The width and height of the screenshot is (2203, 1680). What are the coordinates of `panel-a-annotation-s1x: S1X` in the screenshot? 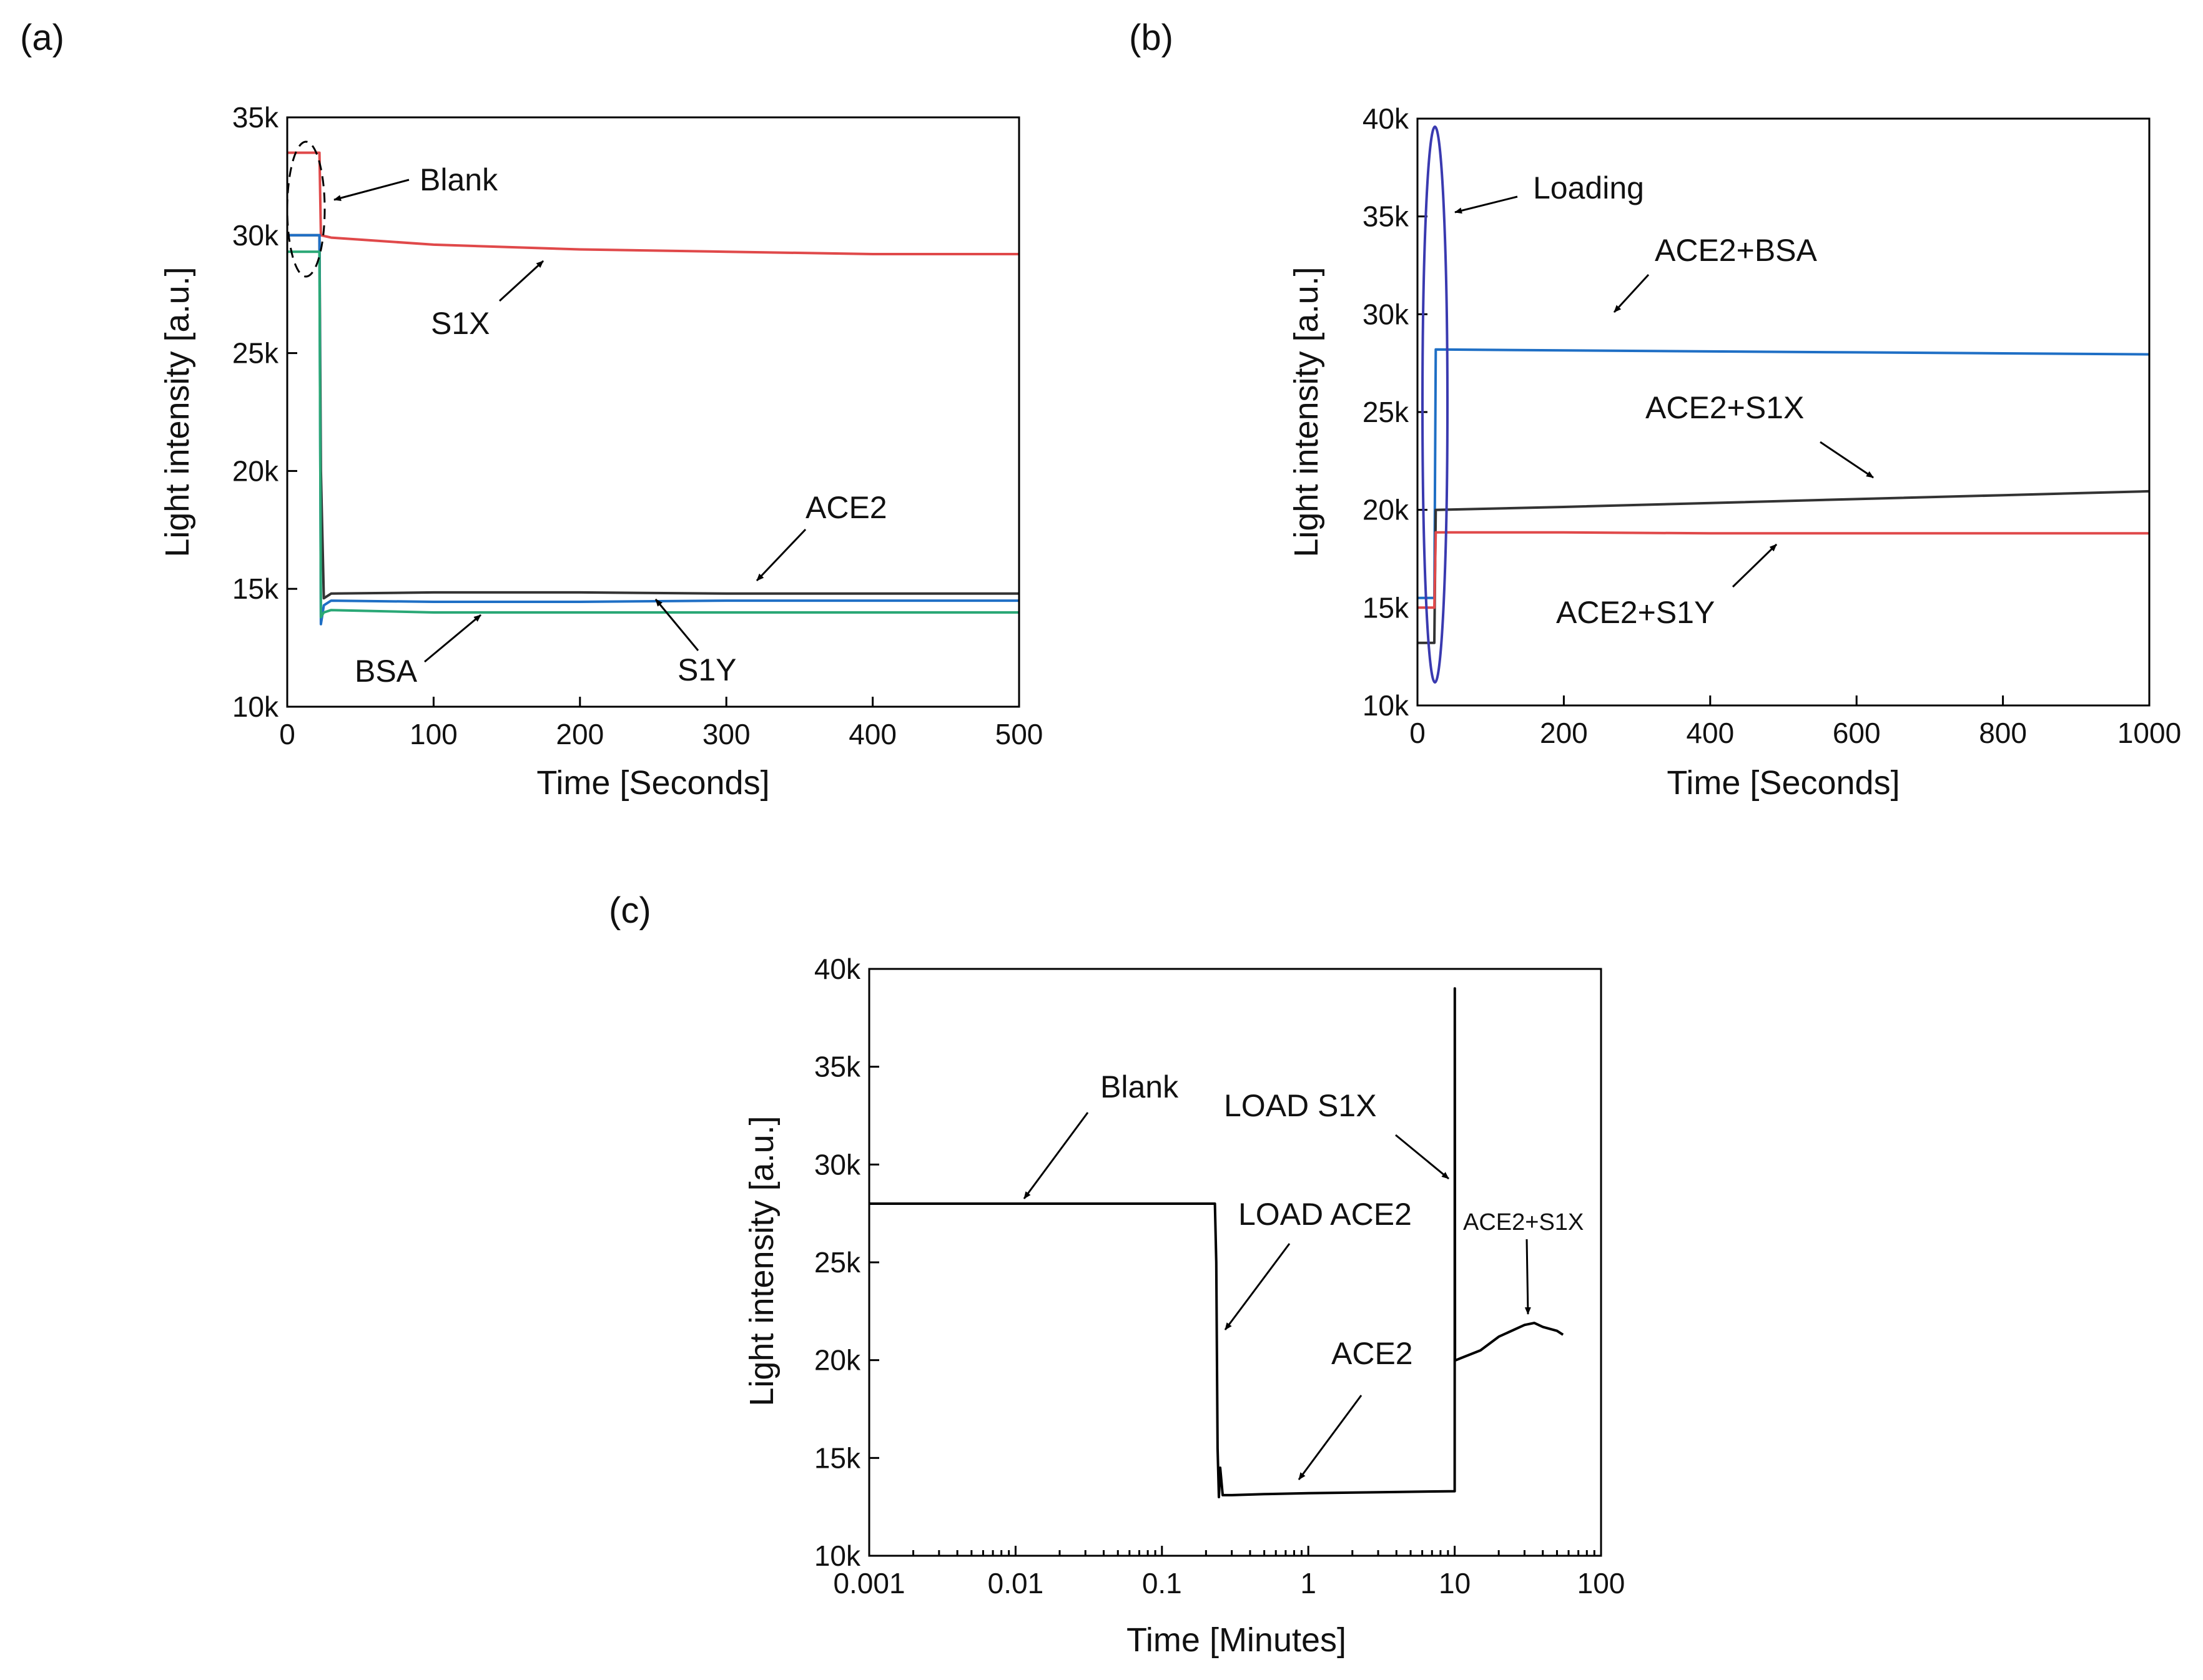 It's located at (460, 323).